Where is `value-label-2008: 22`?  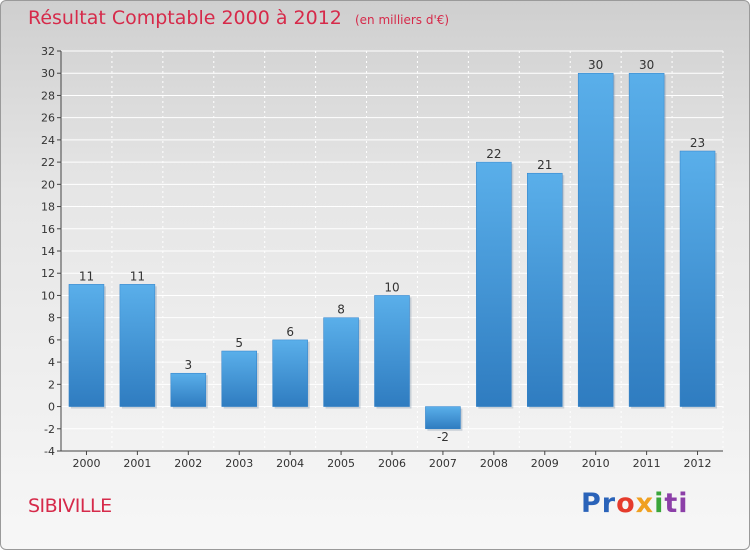
value-label-2008: 22 is located at coordinates (493, 154).